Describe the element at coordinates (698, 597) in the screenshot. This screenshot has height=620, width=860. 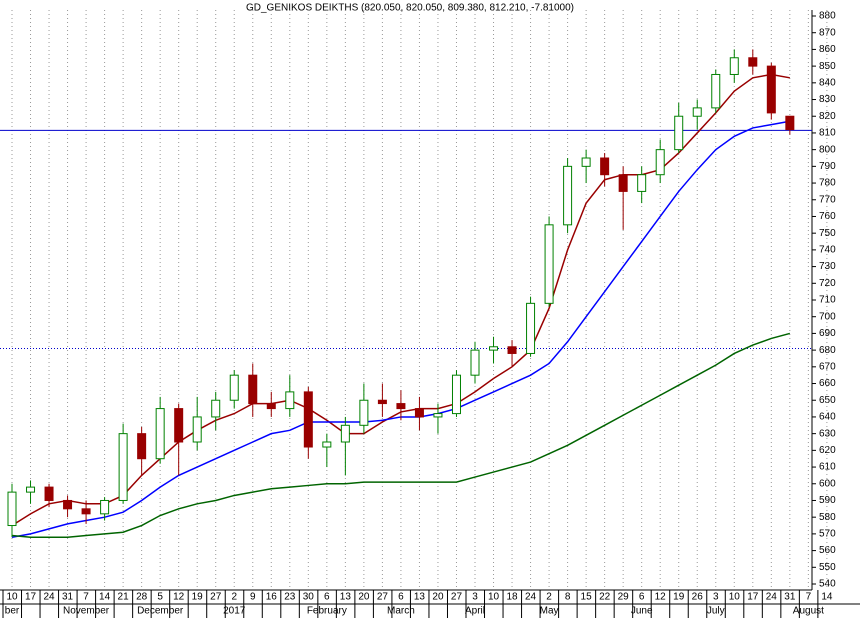
I see `x-tick-label: 26` at that location.